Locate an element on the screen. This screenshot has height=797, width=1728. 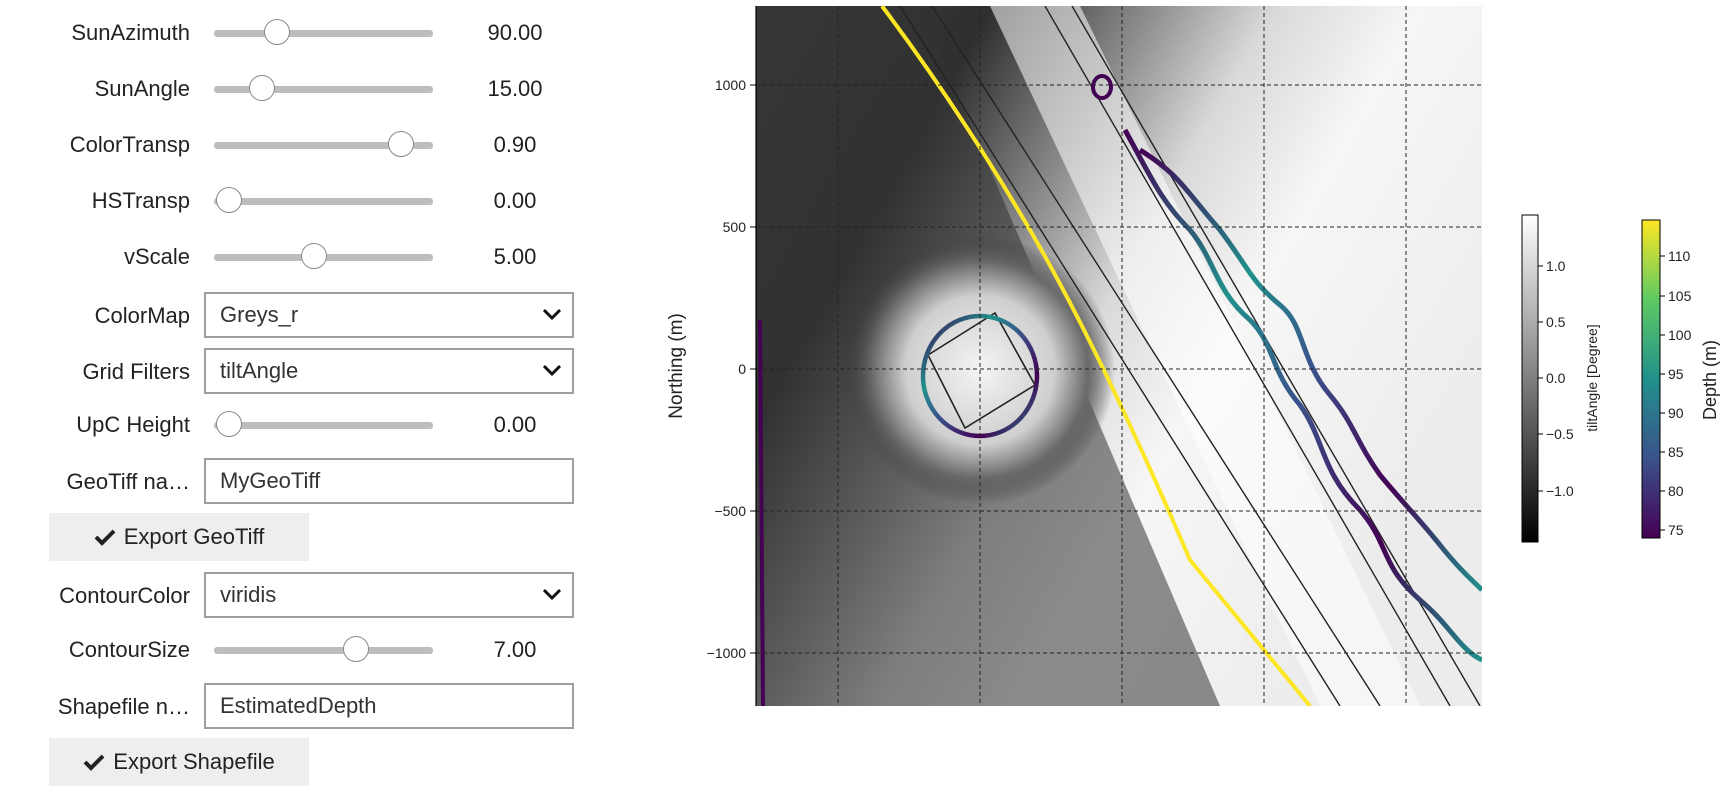
colorbar-tick-label: 0.0 is located at coordinates (1556, 378).